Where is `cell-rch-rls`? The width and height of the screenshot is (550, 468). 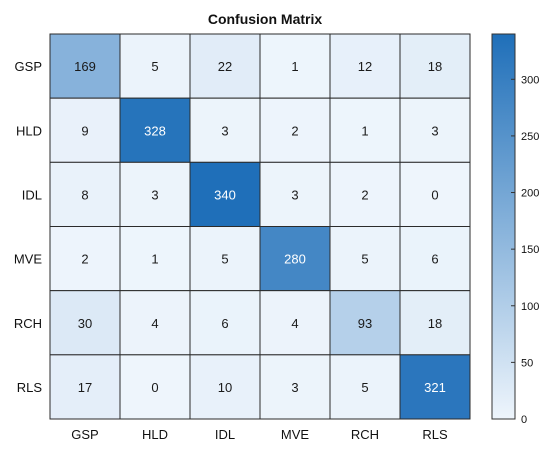 cell-rch-rls is located at coordinates (435, 323).